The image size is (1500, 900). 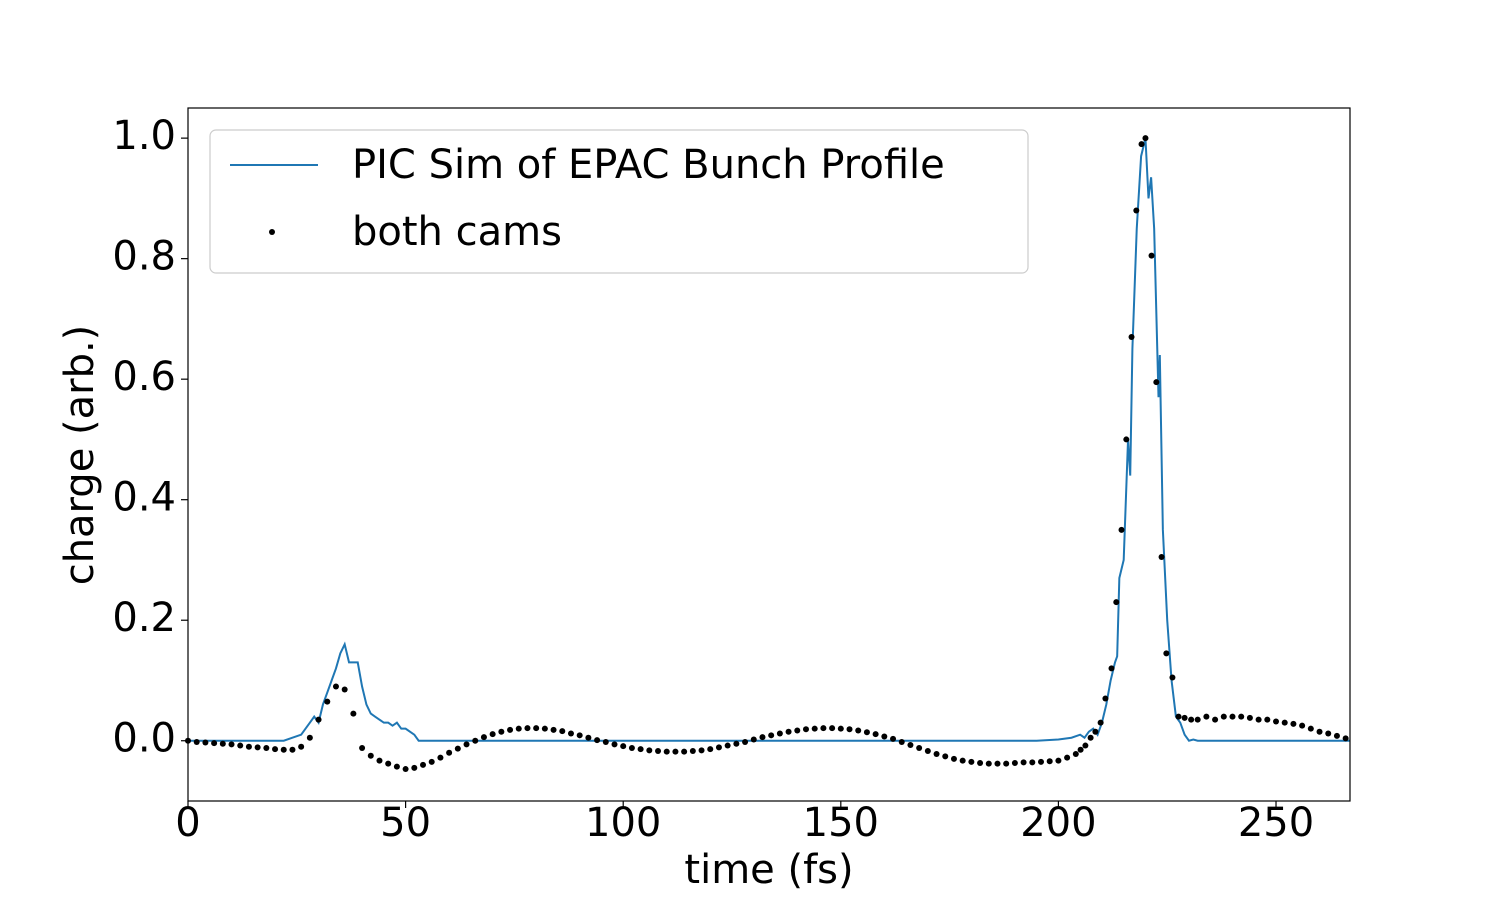 I want to click on y-tick-label: 0.0, so click(x=144, y=739).